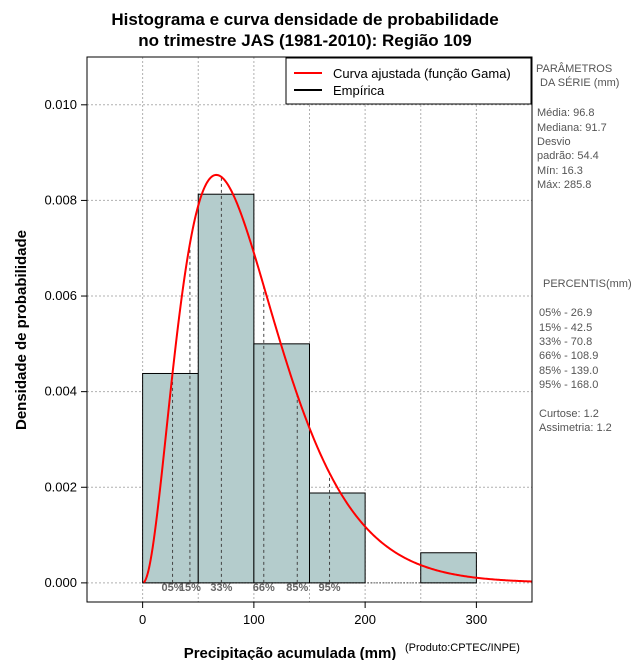 The height and width of the screenshot is (660, 640). I want to click on percentile-label: 85%, so click(297, 588).